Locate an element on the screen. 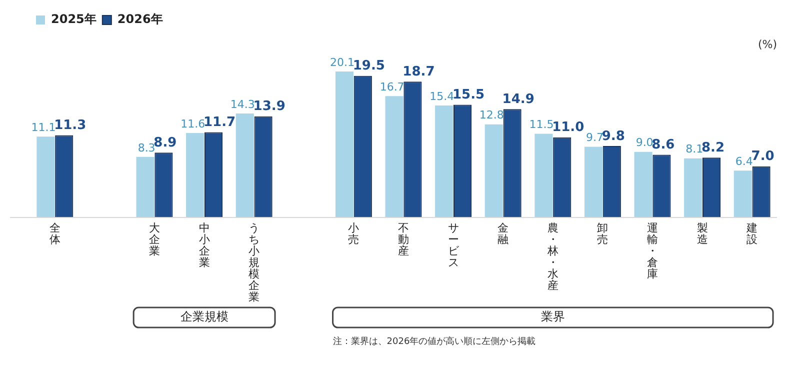  data-label: 20.1 is located at coordinates (342, 62).